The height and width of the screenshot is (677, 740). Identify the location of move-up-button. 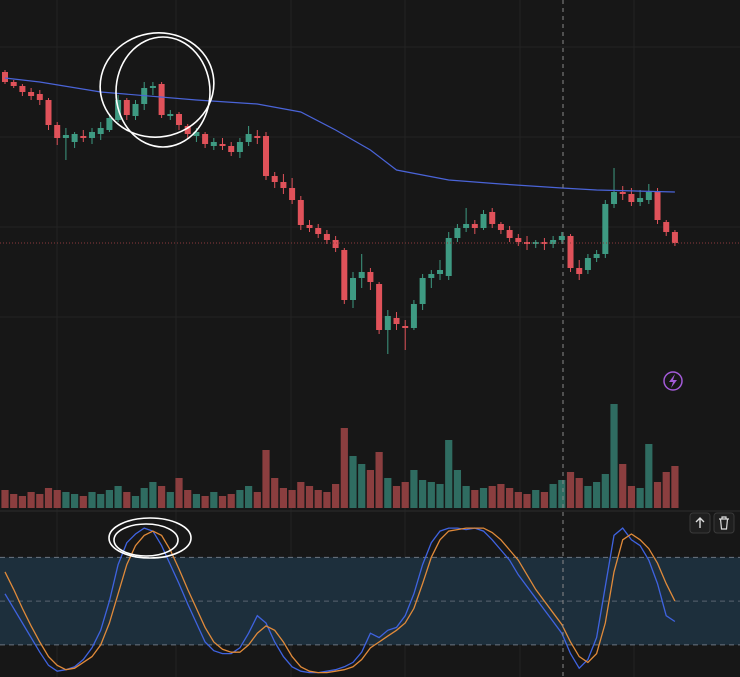
(700, 523).